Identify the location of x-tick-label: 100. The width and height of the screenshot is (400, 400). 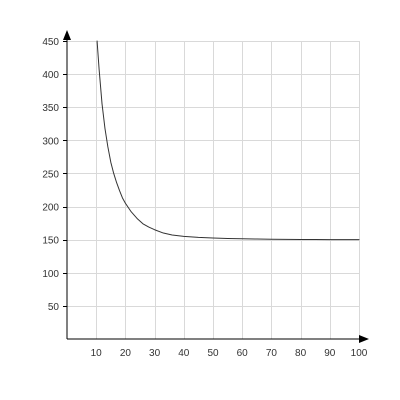
(359, 353).